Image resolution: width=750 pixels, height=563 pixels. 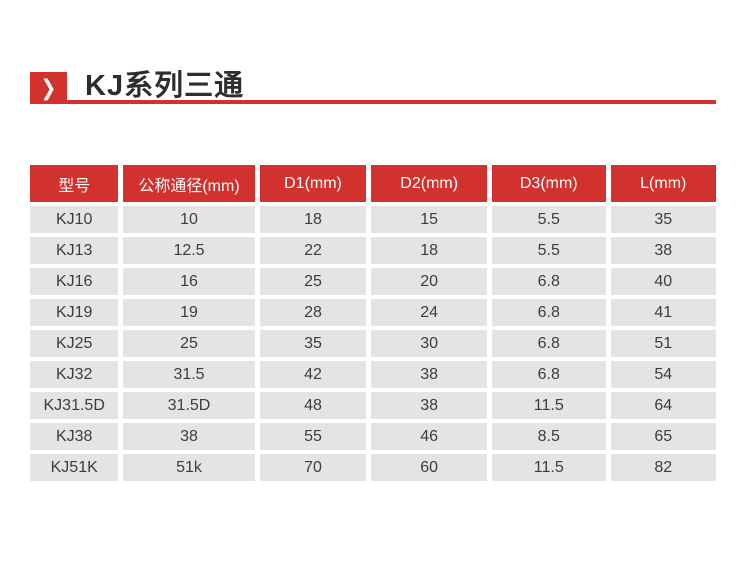 I want to click on table-cell: 40, so click(x=663, y=281).